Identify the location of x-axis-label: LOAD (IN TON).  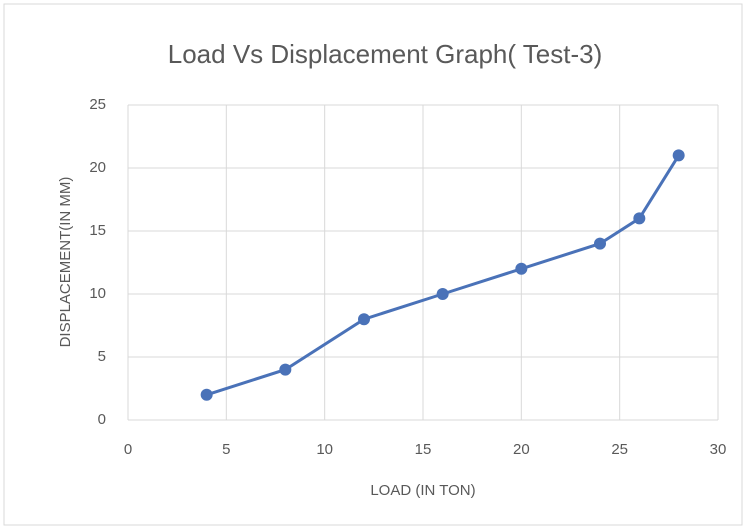
(422, 490).